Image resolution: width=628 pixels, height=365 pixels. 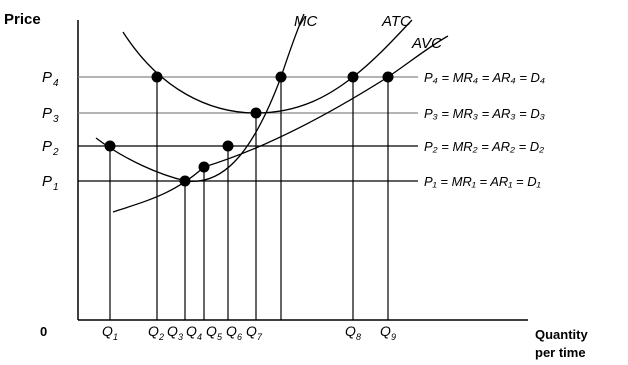 I want to click on point-q1-p2, so click(x=110, y=146).